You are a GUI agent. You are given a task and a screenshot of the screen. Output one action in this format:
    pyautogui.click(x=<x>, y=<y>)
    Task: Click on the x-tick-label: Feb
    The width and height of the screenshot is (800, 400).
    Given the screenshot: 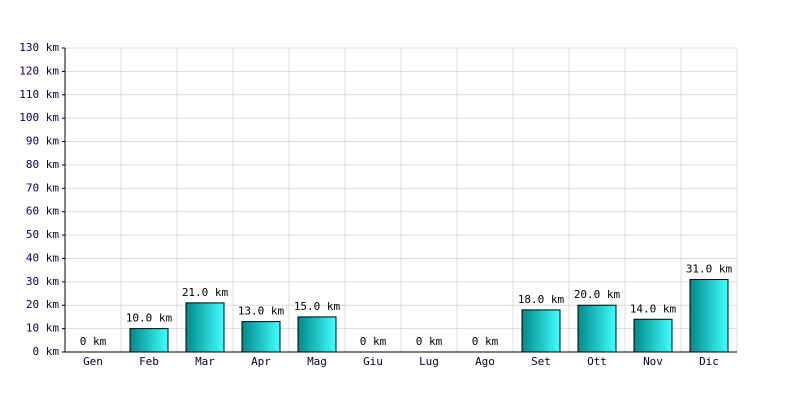 What is the action you would take?
    pyautogui.click(x=149, y=361)
    